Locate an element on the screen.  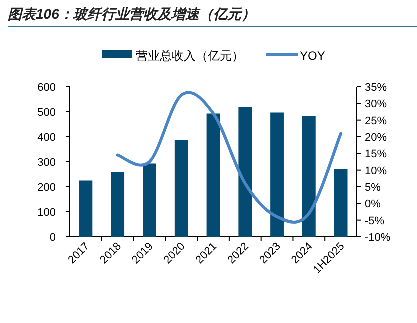
y2-tick-label: 0% is located at coordinates (373, 204).